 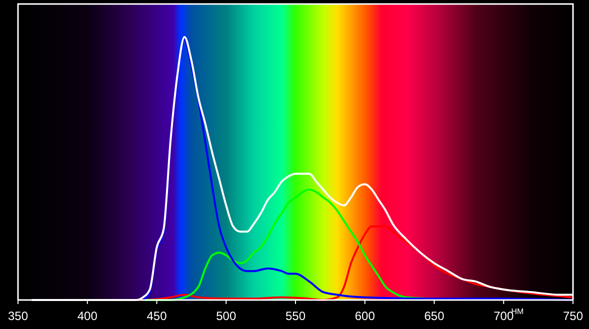 I want to click on x-tick-label: 600, so click(x=365, y=316).